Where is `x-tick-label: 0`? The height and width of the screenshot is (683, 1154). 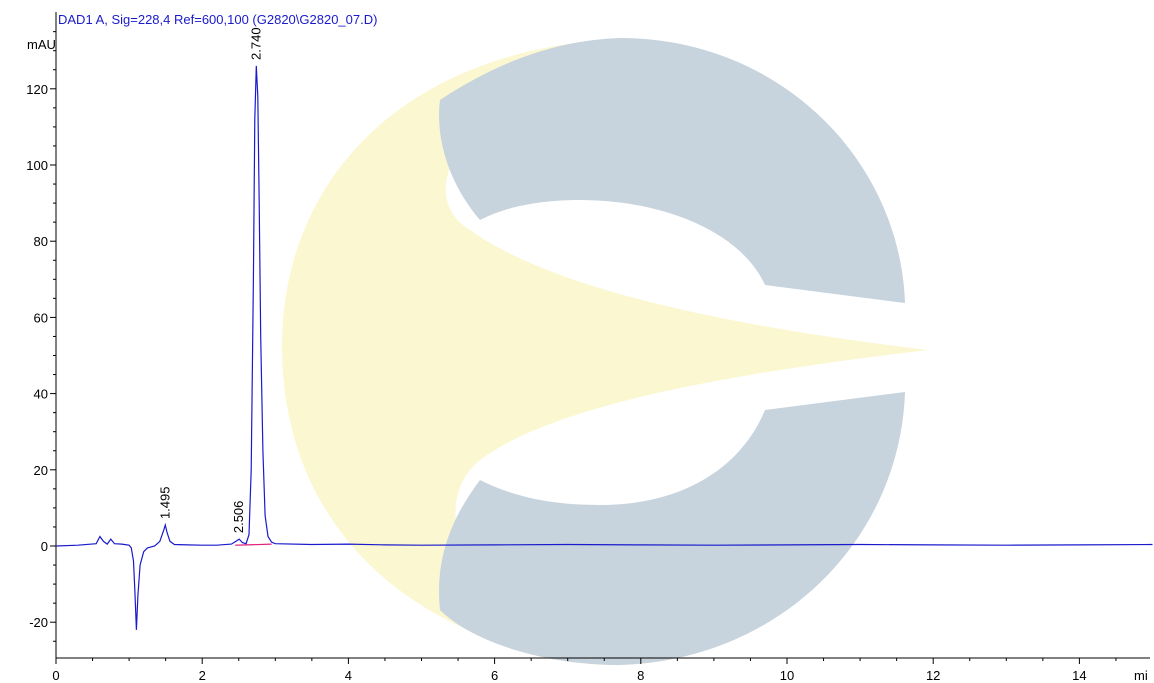
x-tick-label: 0 is located at coordinates (55, 674).